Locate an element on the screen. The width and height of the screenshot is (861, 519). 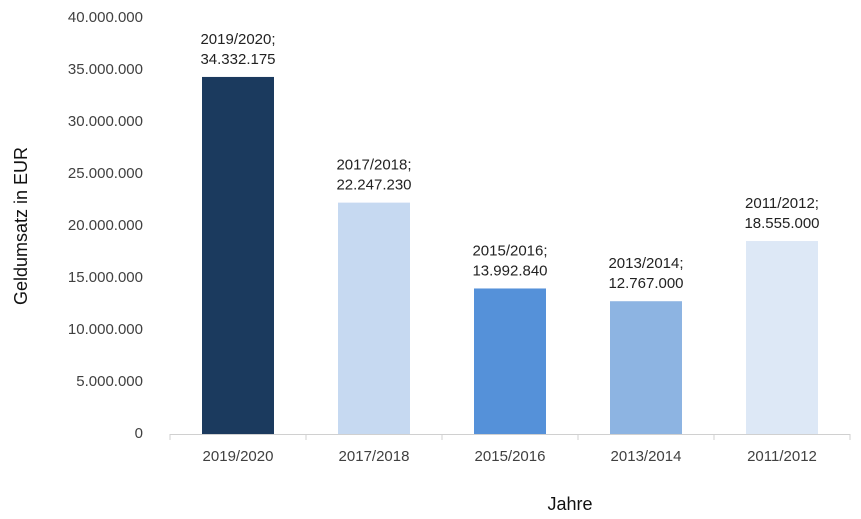
y-tick-label: 0 is located at coordinates (139, 433).